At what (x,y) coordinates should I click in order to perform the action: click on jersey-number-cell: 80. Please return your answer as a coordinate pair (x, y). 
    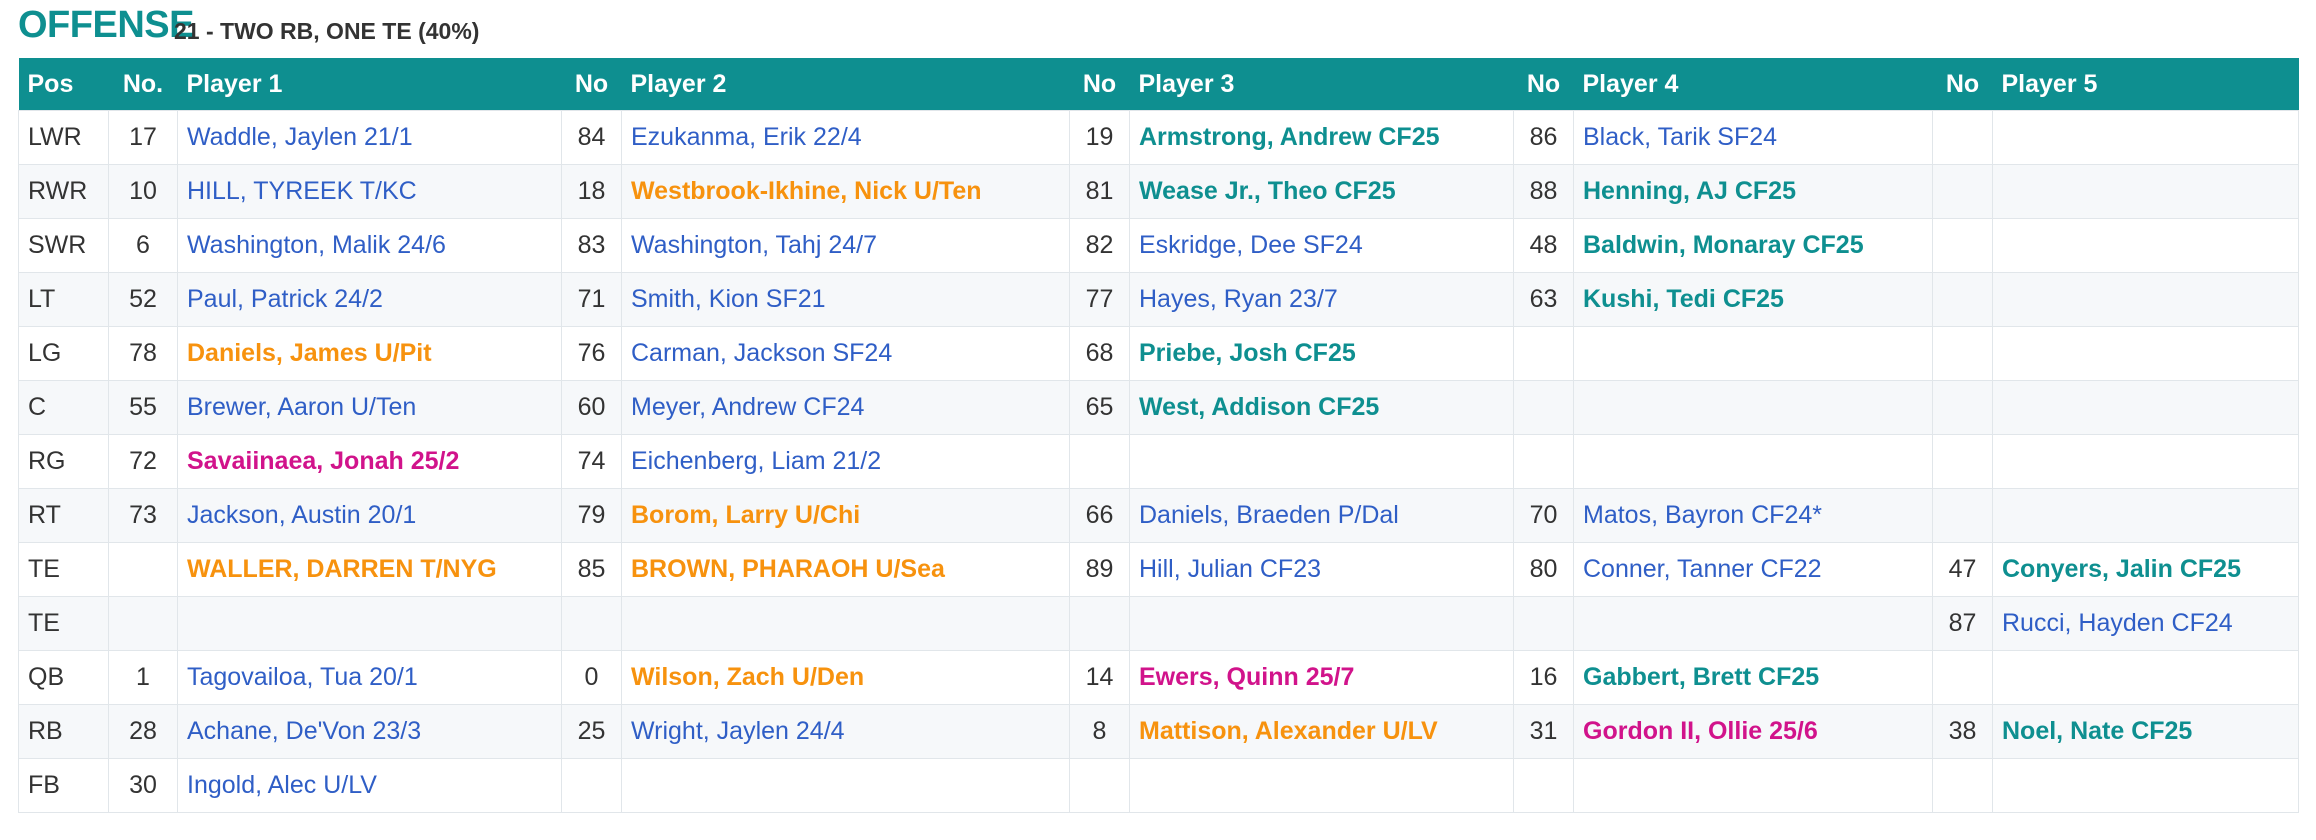
    Looking at the image, I should click on (1543, 569).